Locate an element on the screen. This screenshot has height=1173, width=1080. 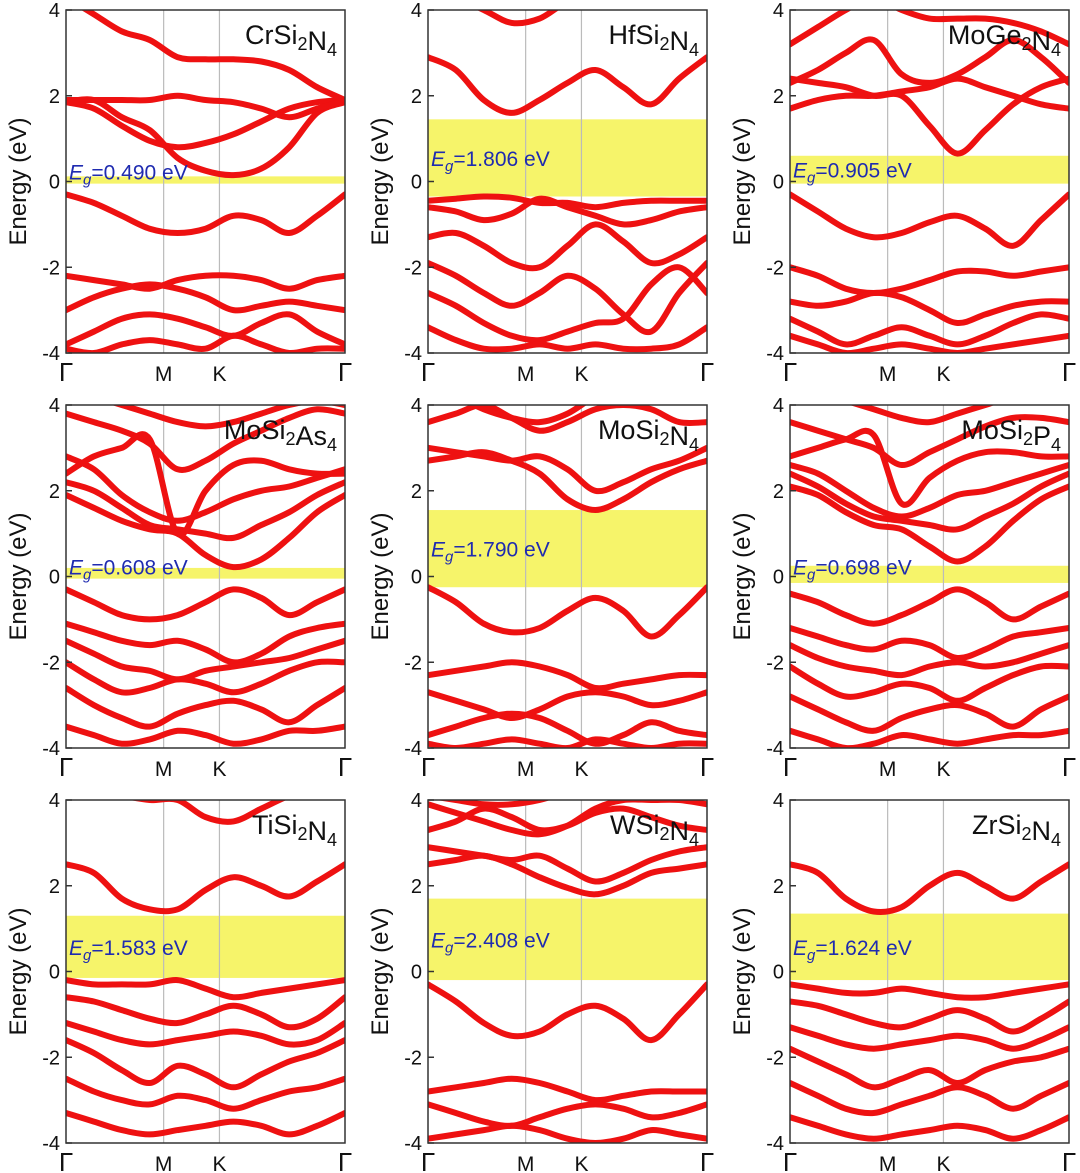
title-subscript: 2 is located at coordinates (664, 439).